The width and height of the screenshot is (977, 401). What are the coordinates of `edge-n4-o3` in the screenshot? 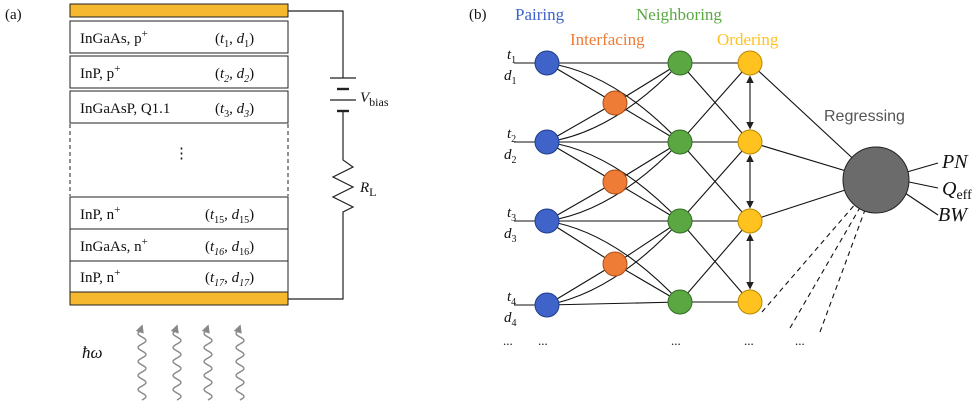 It's located at (715, 261).